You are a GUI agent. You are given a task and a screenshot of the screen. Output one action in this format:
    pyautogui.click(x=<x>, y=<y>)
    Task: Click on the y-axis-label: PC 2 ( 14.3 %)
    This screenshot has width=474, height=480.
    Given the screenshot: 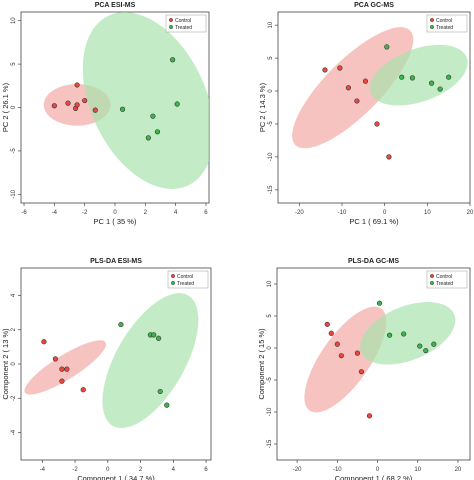 What is the action you would take?
    pyautogui.click(x=262, y=107)
    